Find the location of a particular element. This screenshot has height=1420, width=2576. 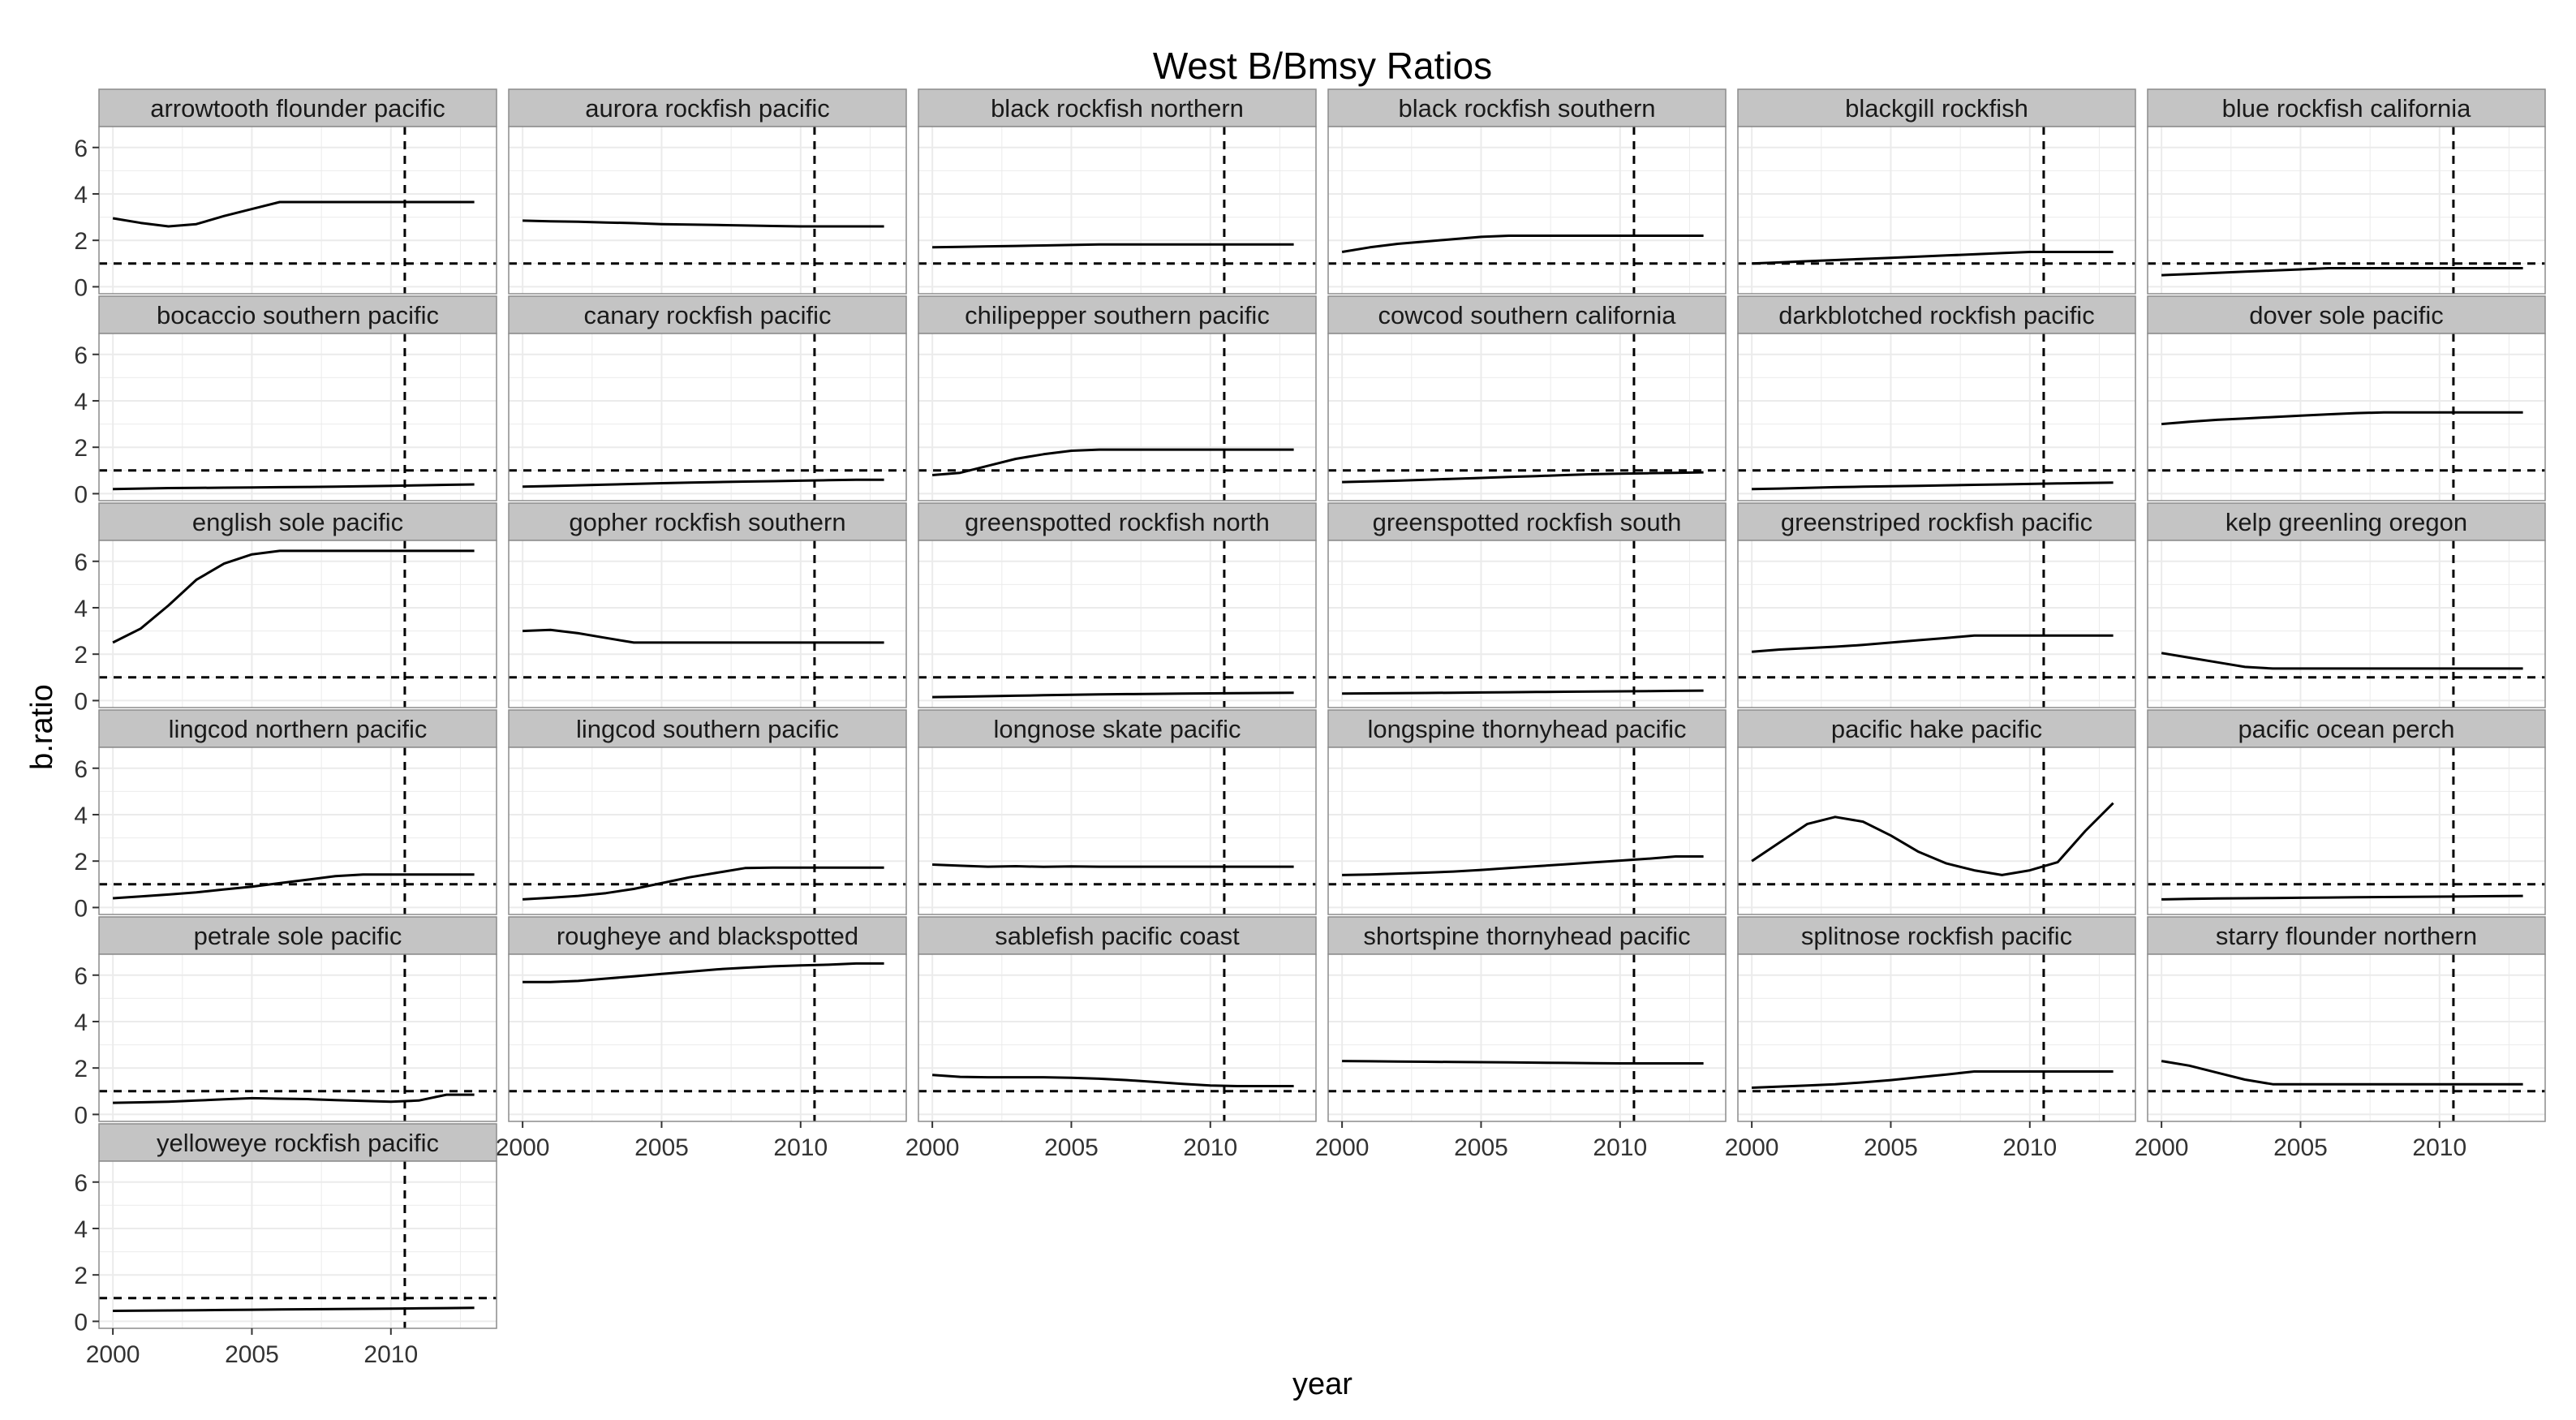

facet-label: longnose skate pacific is located at coordinates (1117, 729).